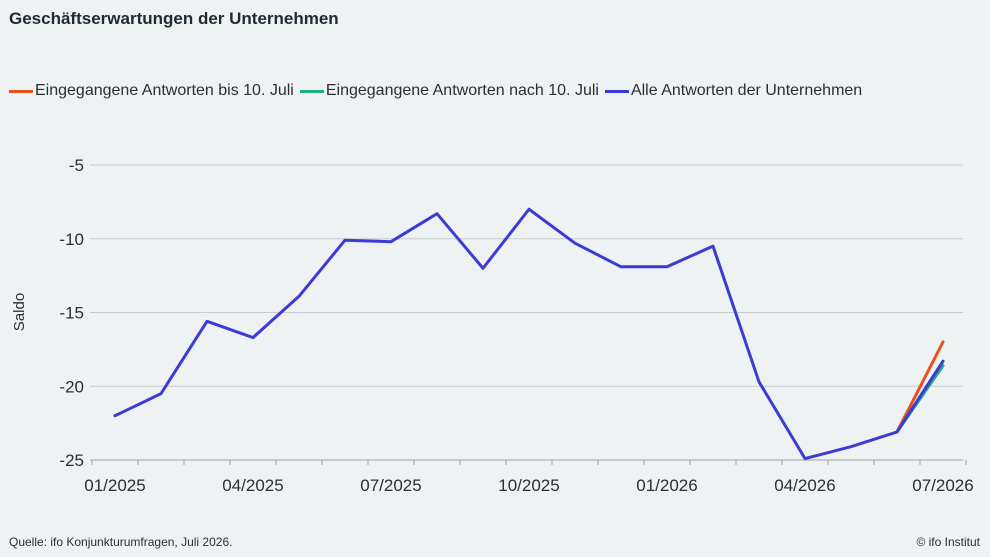 Image resolution: width=990 pixels, height=557 pixels. I want to click on y-tick-label: -15, so click(71, 313).